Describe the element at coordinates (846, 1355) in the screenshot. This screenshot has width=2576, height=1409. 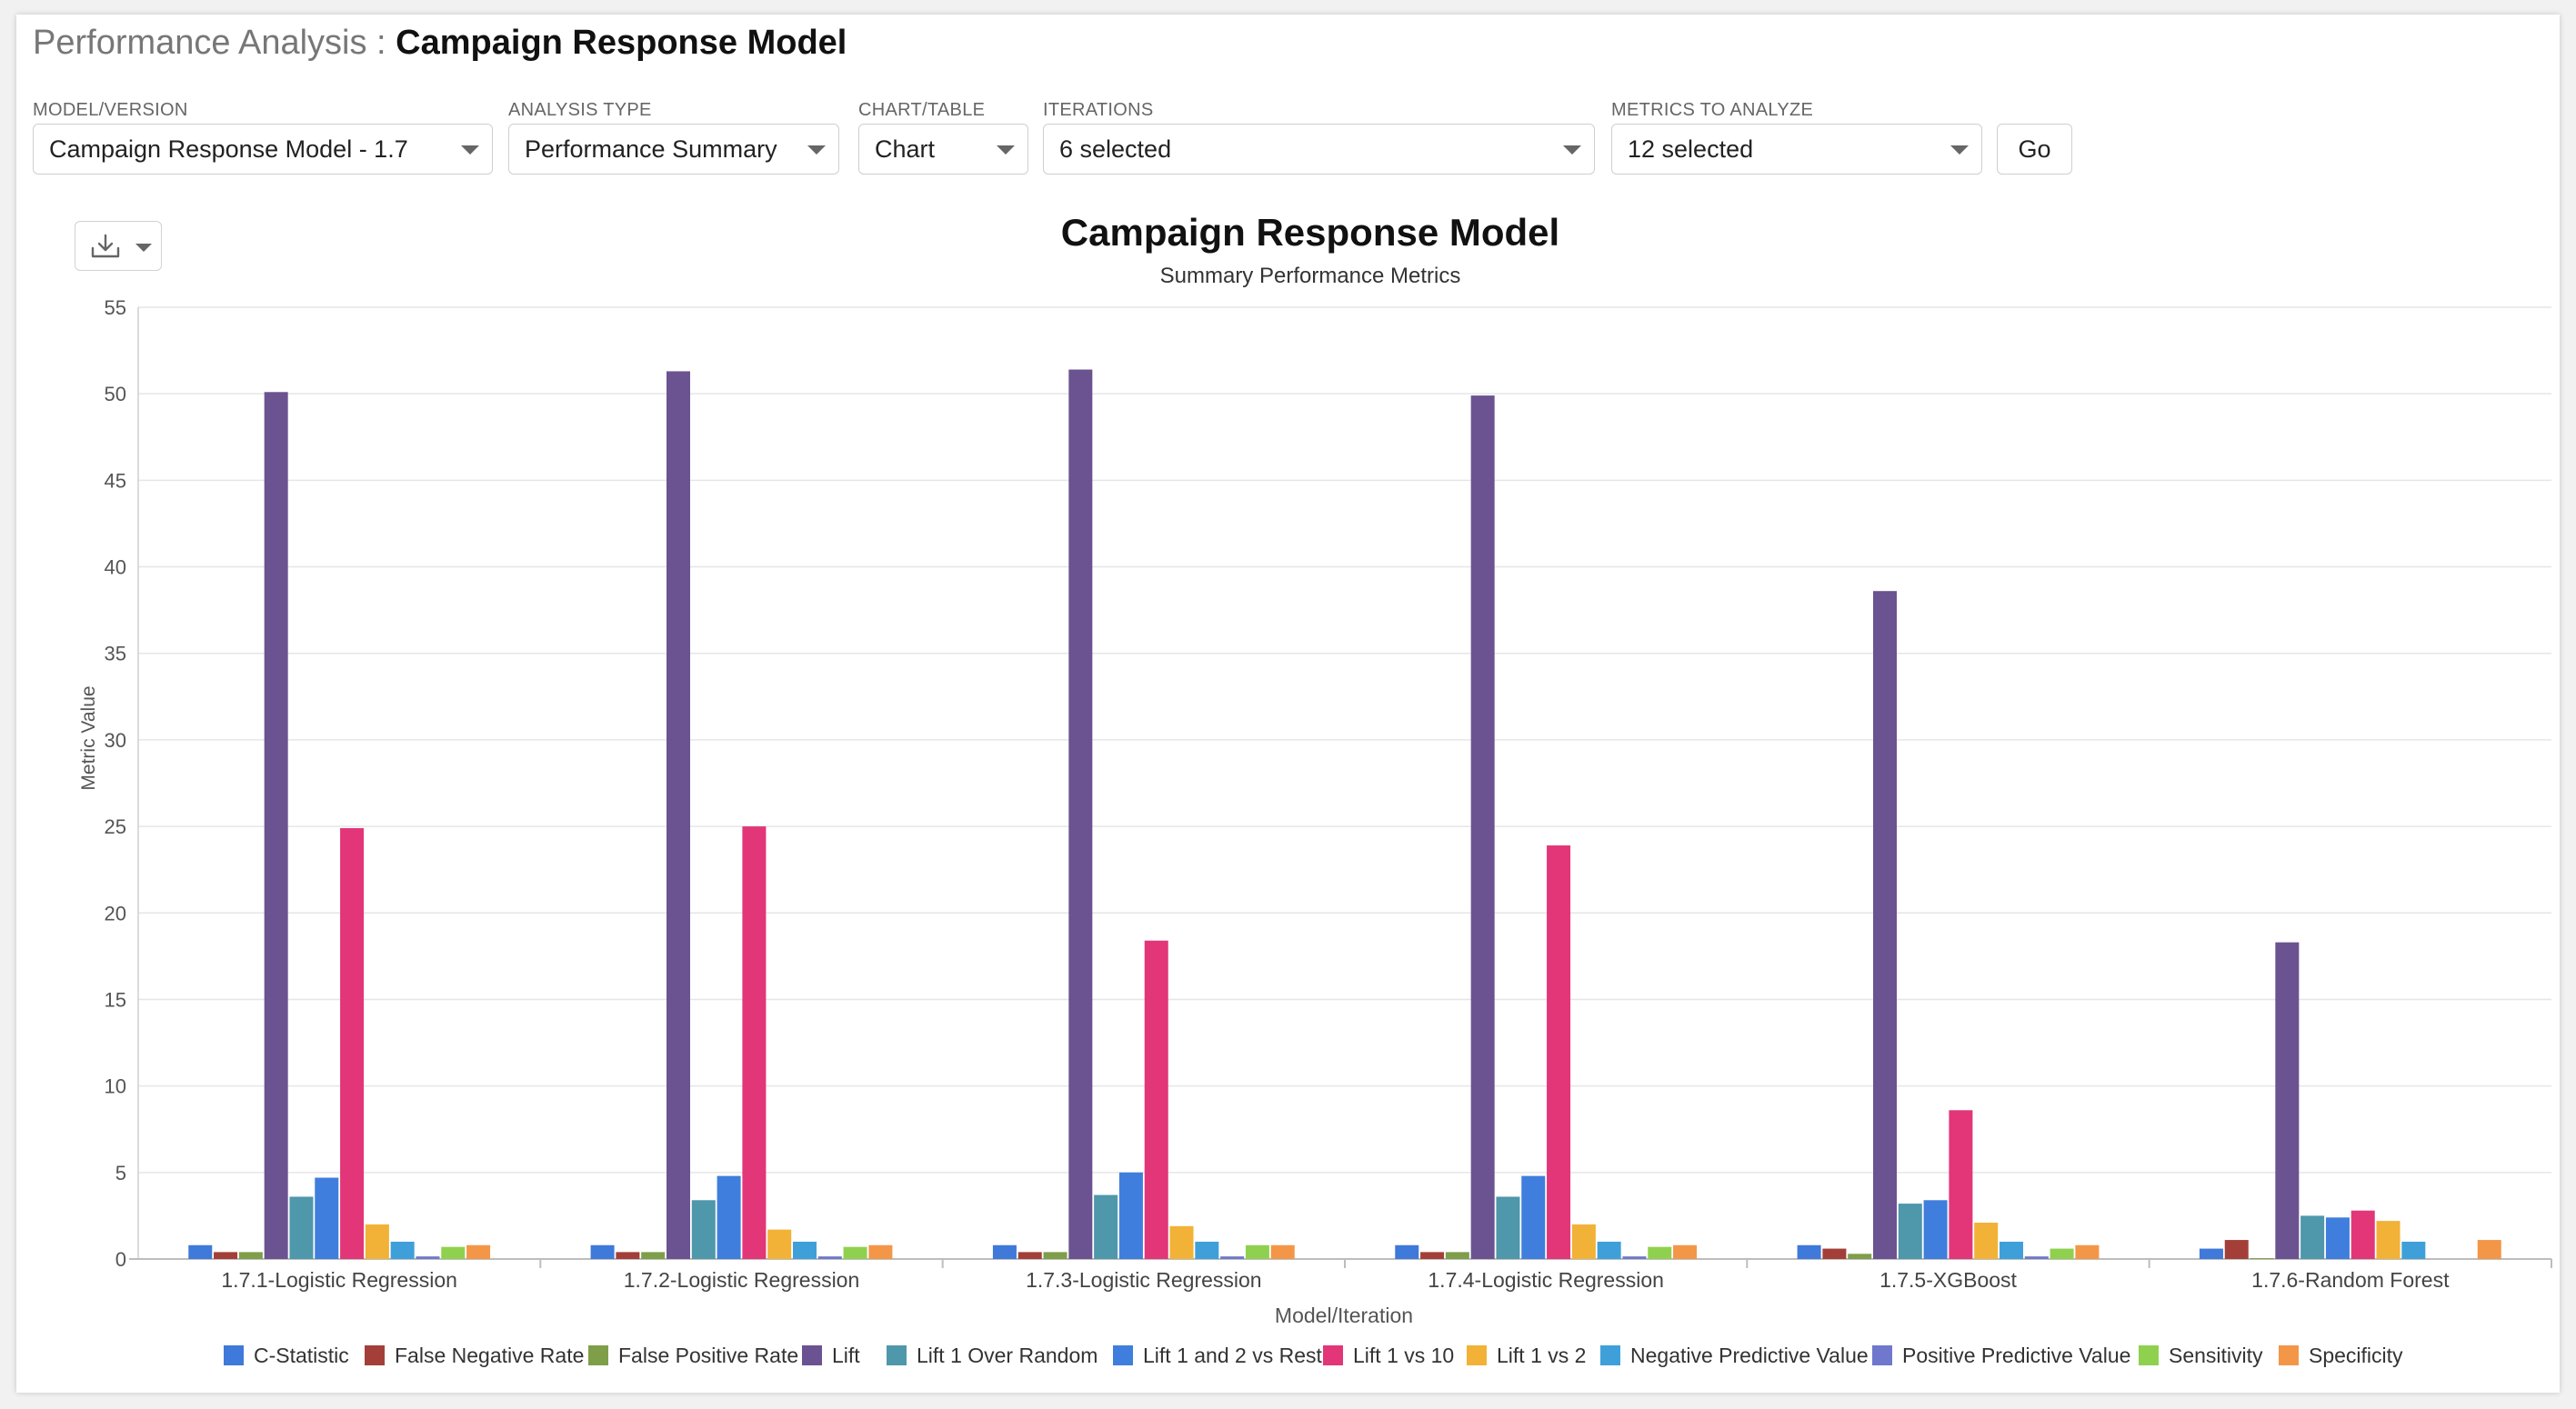
I see `legend-item-label: Lift` at that location.